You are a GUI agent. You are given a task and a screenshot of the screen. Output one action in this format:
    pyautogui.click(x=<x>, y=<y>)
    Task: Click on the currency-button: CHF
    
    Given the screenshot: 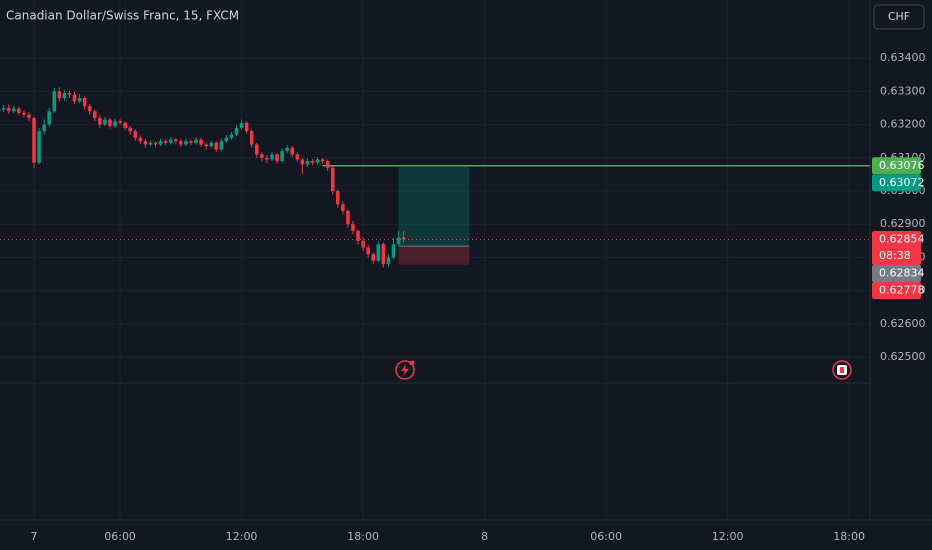 What is the action you would take?
    pyautogui.click(x=899, y=17)
    